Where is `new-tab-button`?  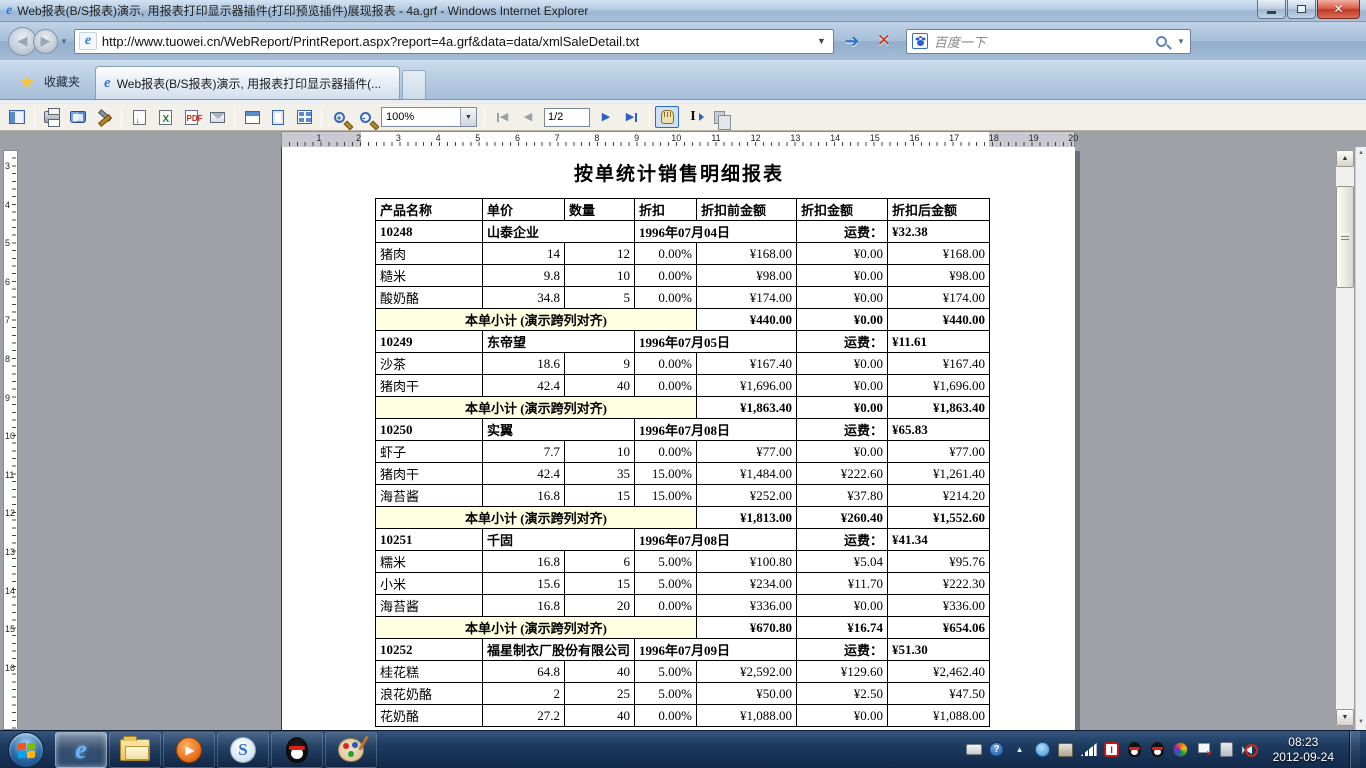
new-tab-button is located at coordinates (414, 84).